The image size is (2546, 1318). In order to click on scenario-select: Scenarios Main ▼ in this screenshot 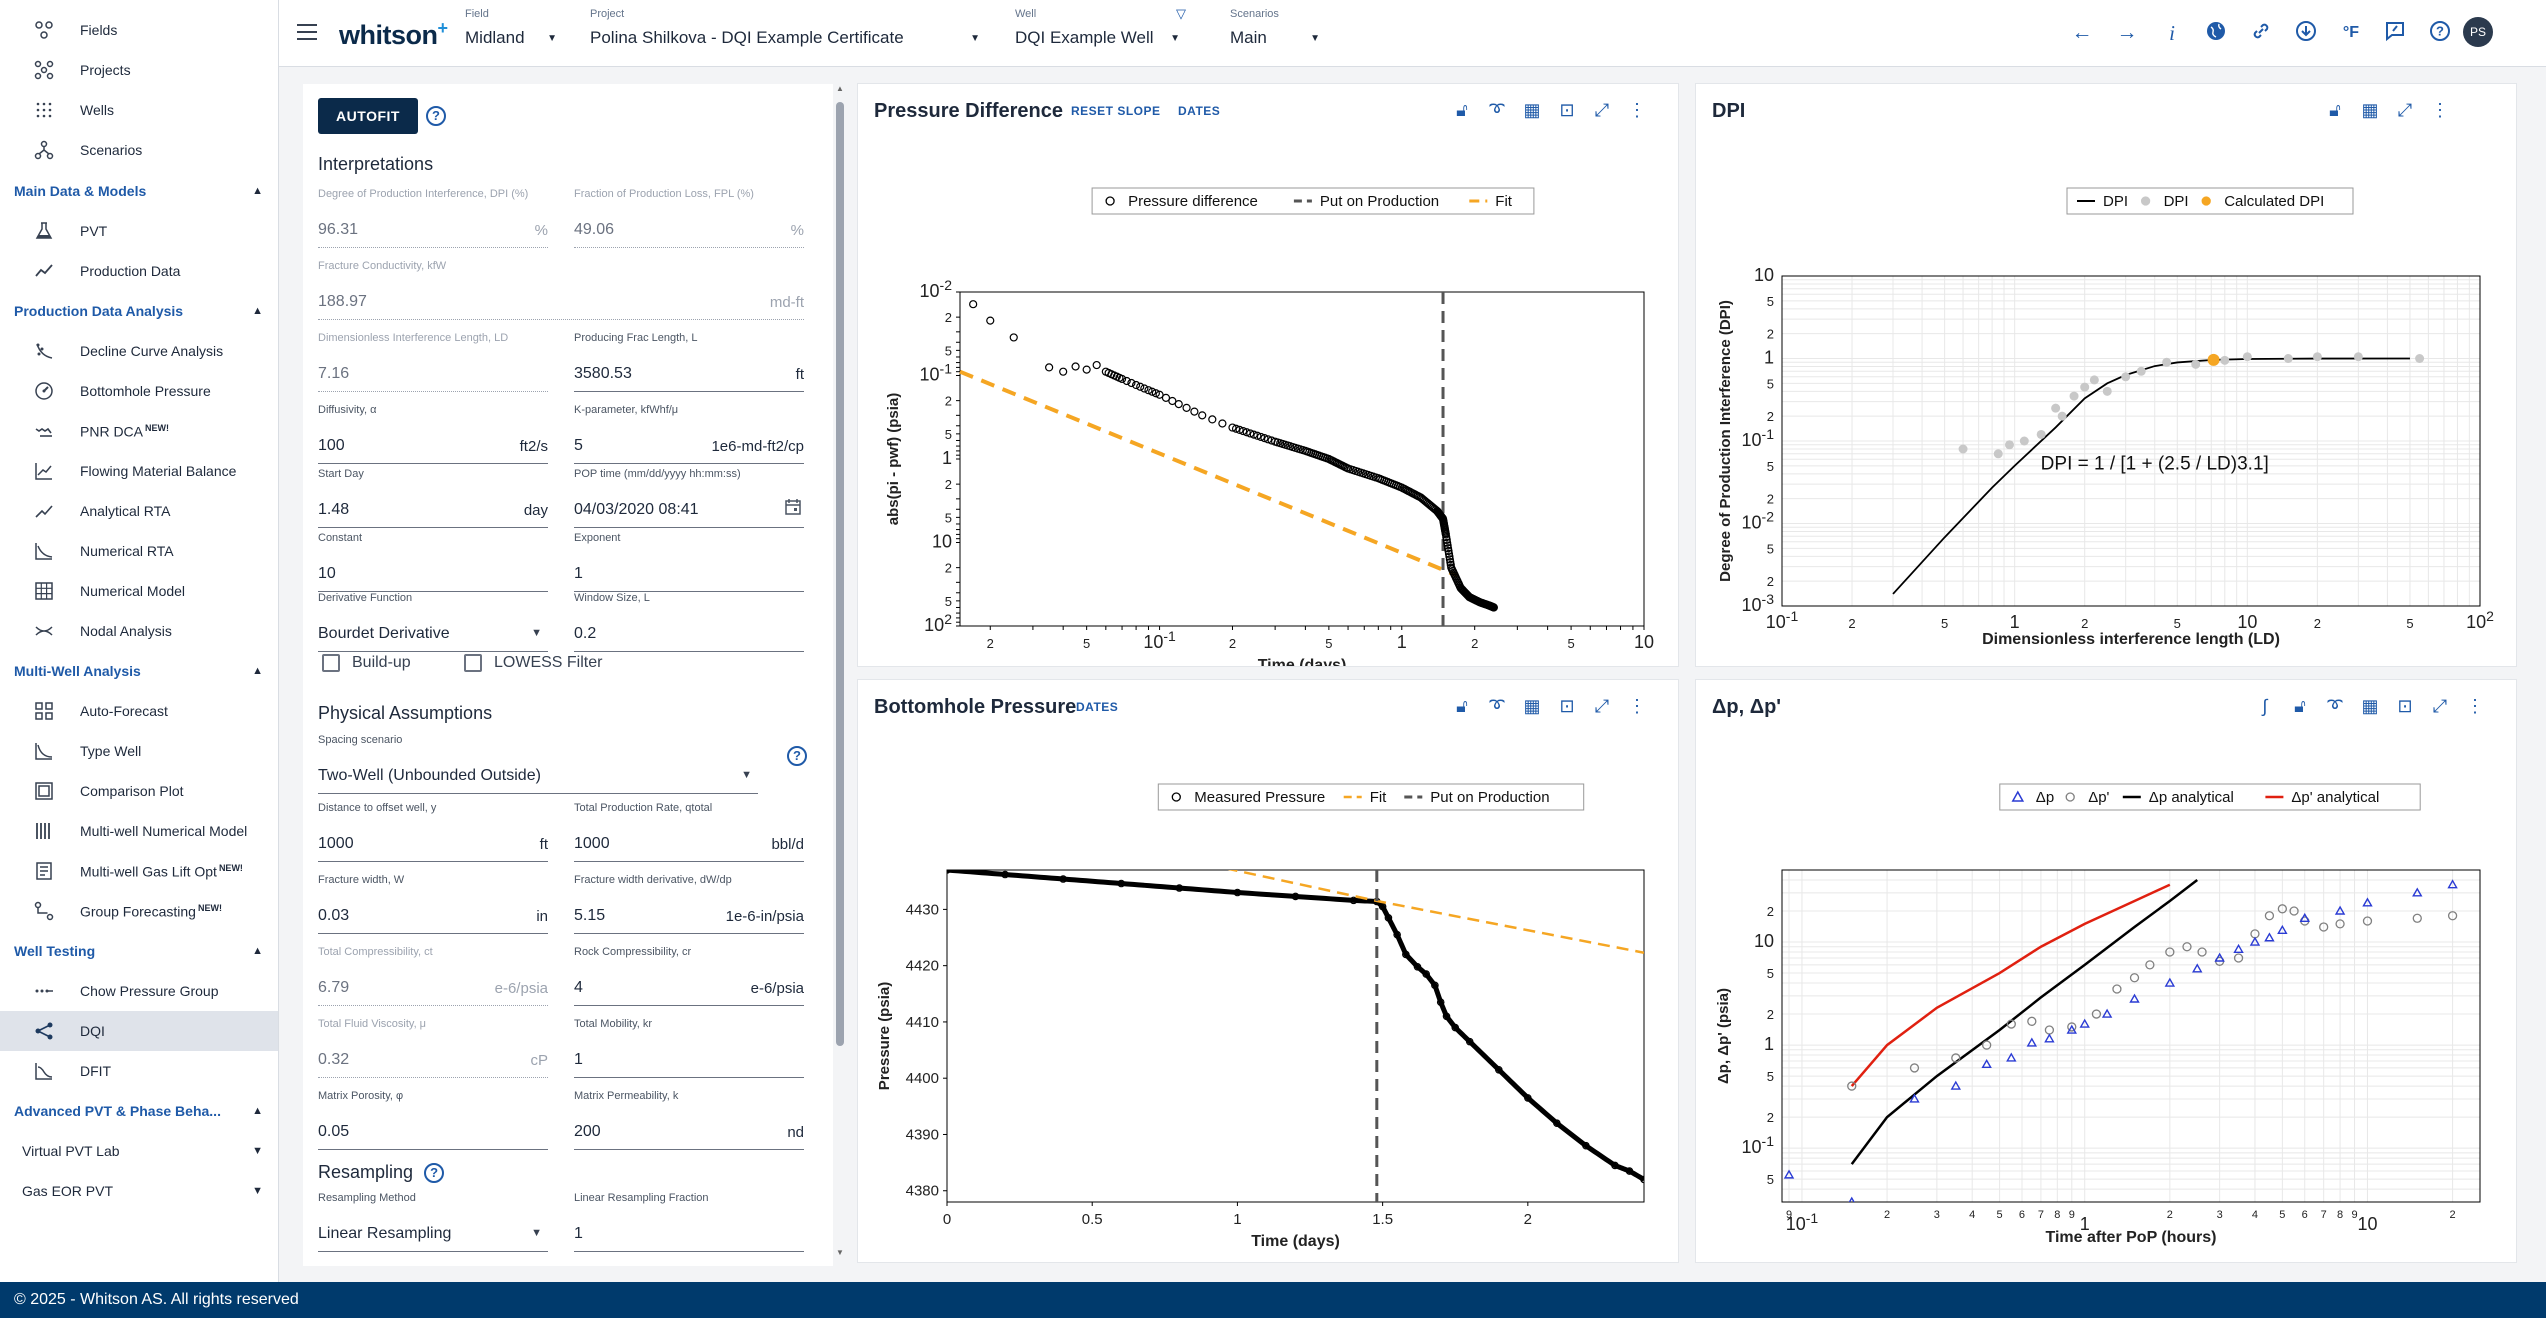, I will do `click(1275, 32)`.